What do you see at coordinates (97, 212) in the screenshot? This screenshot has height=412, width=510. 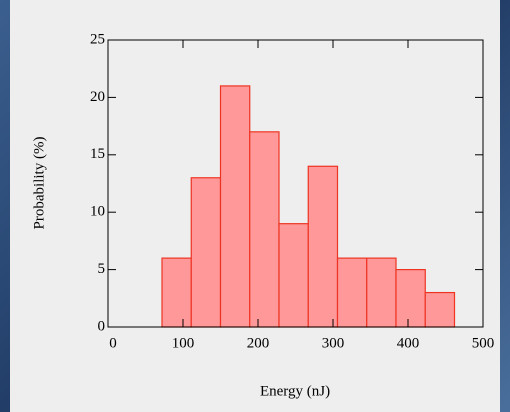 I see `y-tick-label: 10` at bounding box center [97, 212].